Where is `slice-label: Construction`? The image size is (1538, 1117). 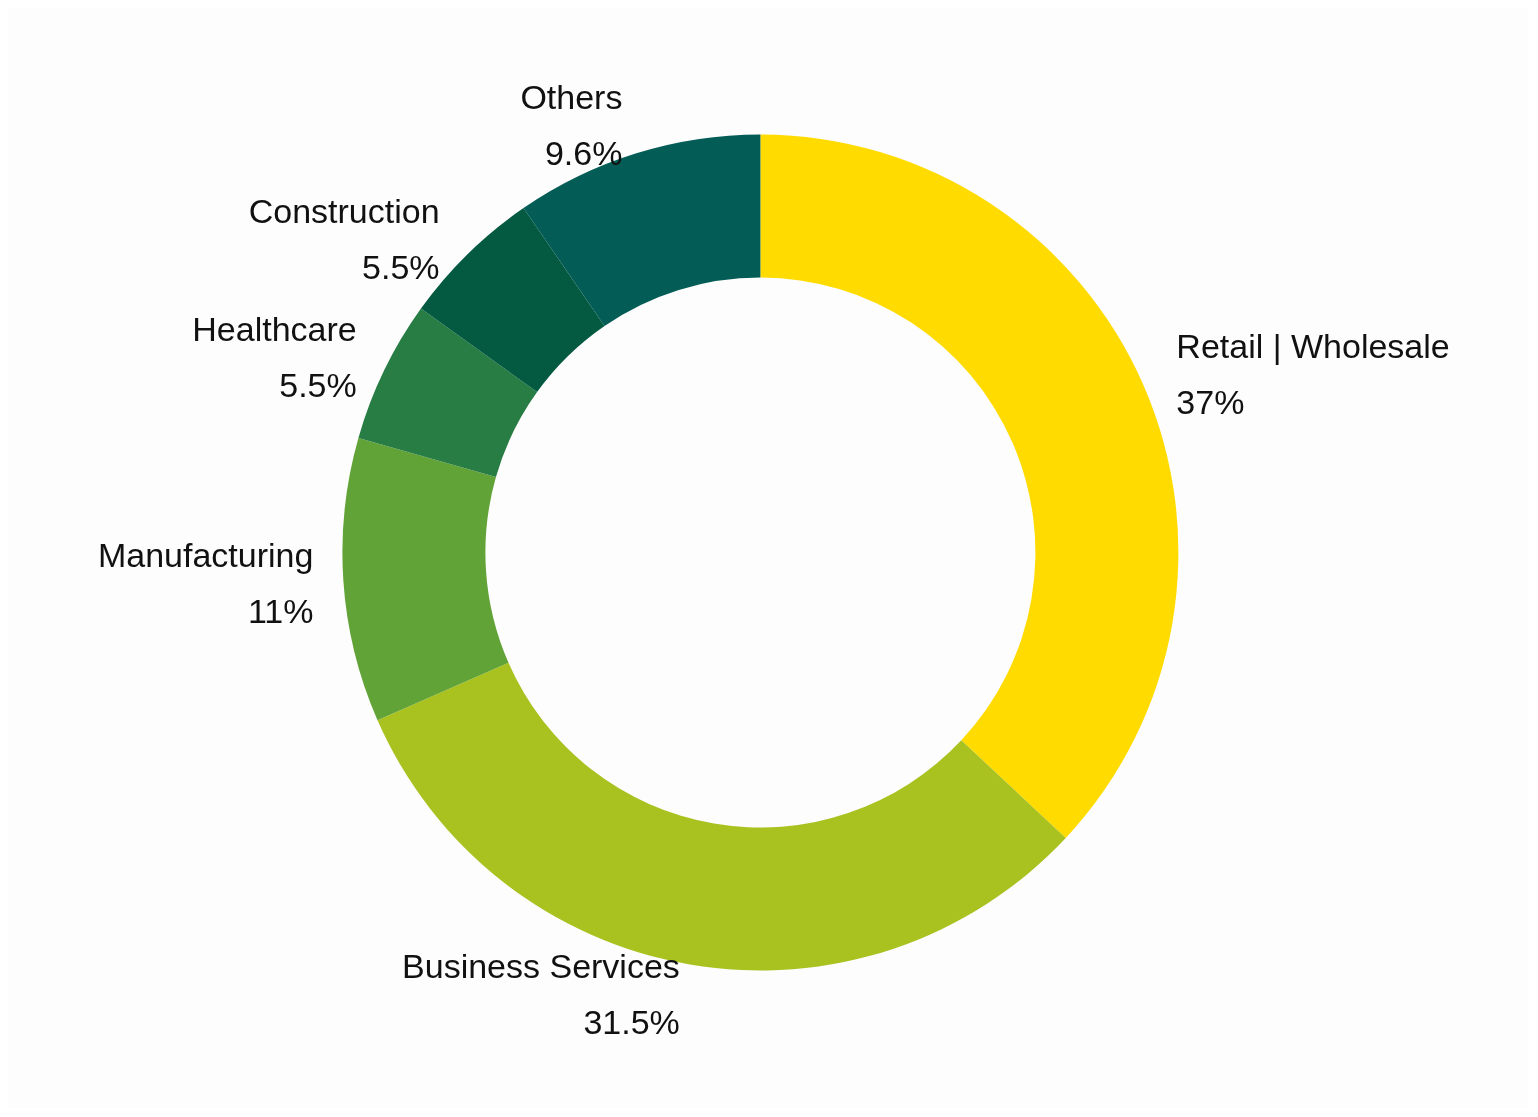 slice-label: Construction is located at coordinates (344, 210).